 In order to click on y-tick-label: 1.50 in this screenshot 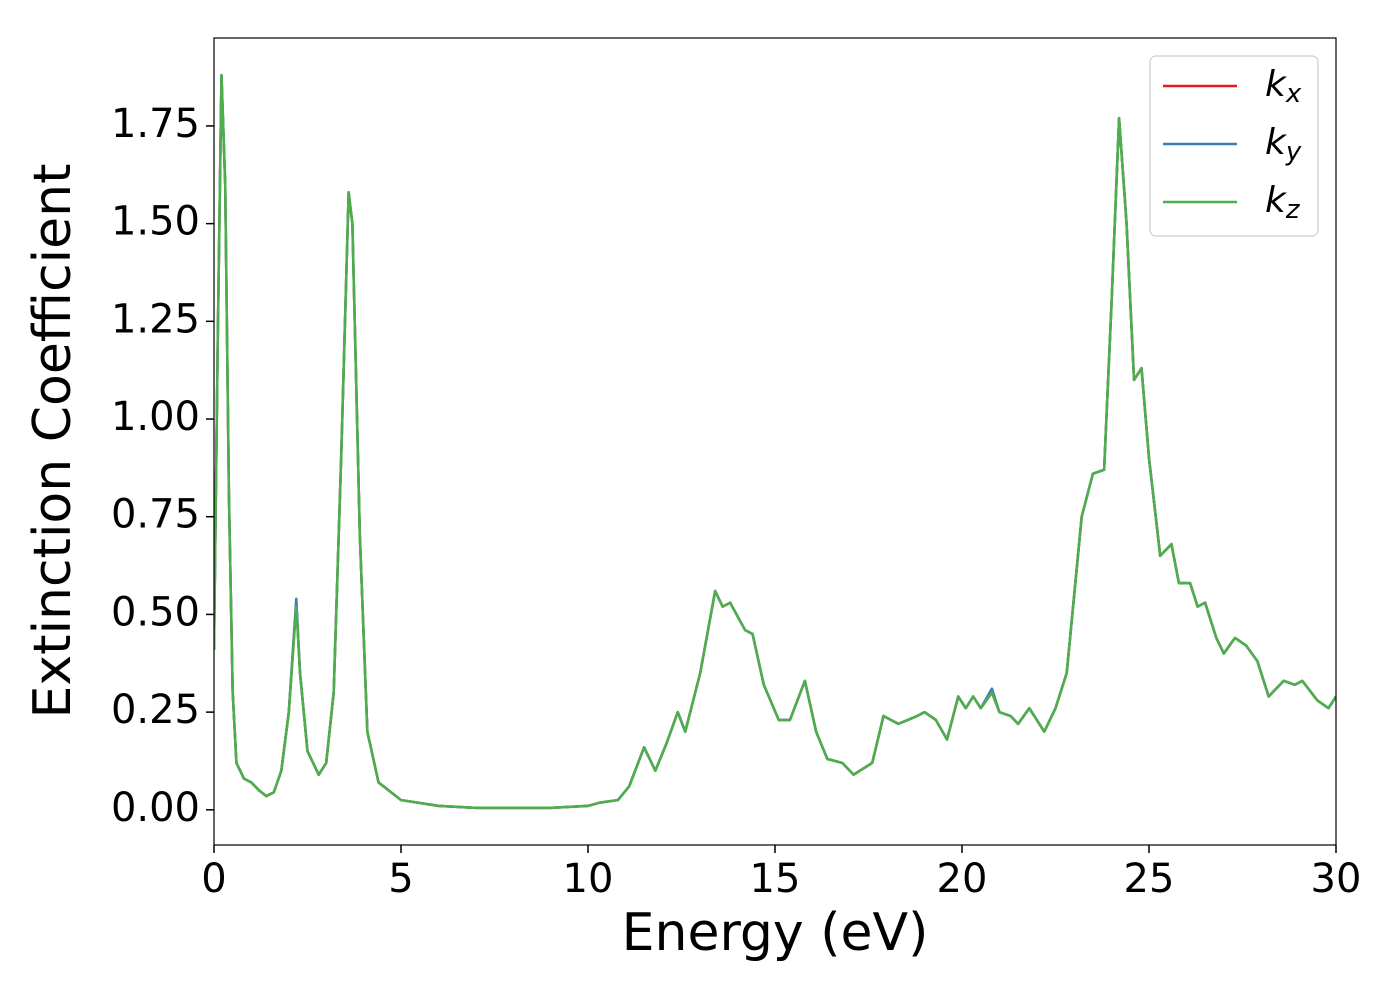, I will do `click(155, 222)`.